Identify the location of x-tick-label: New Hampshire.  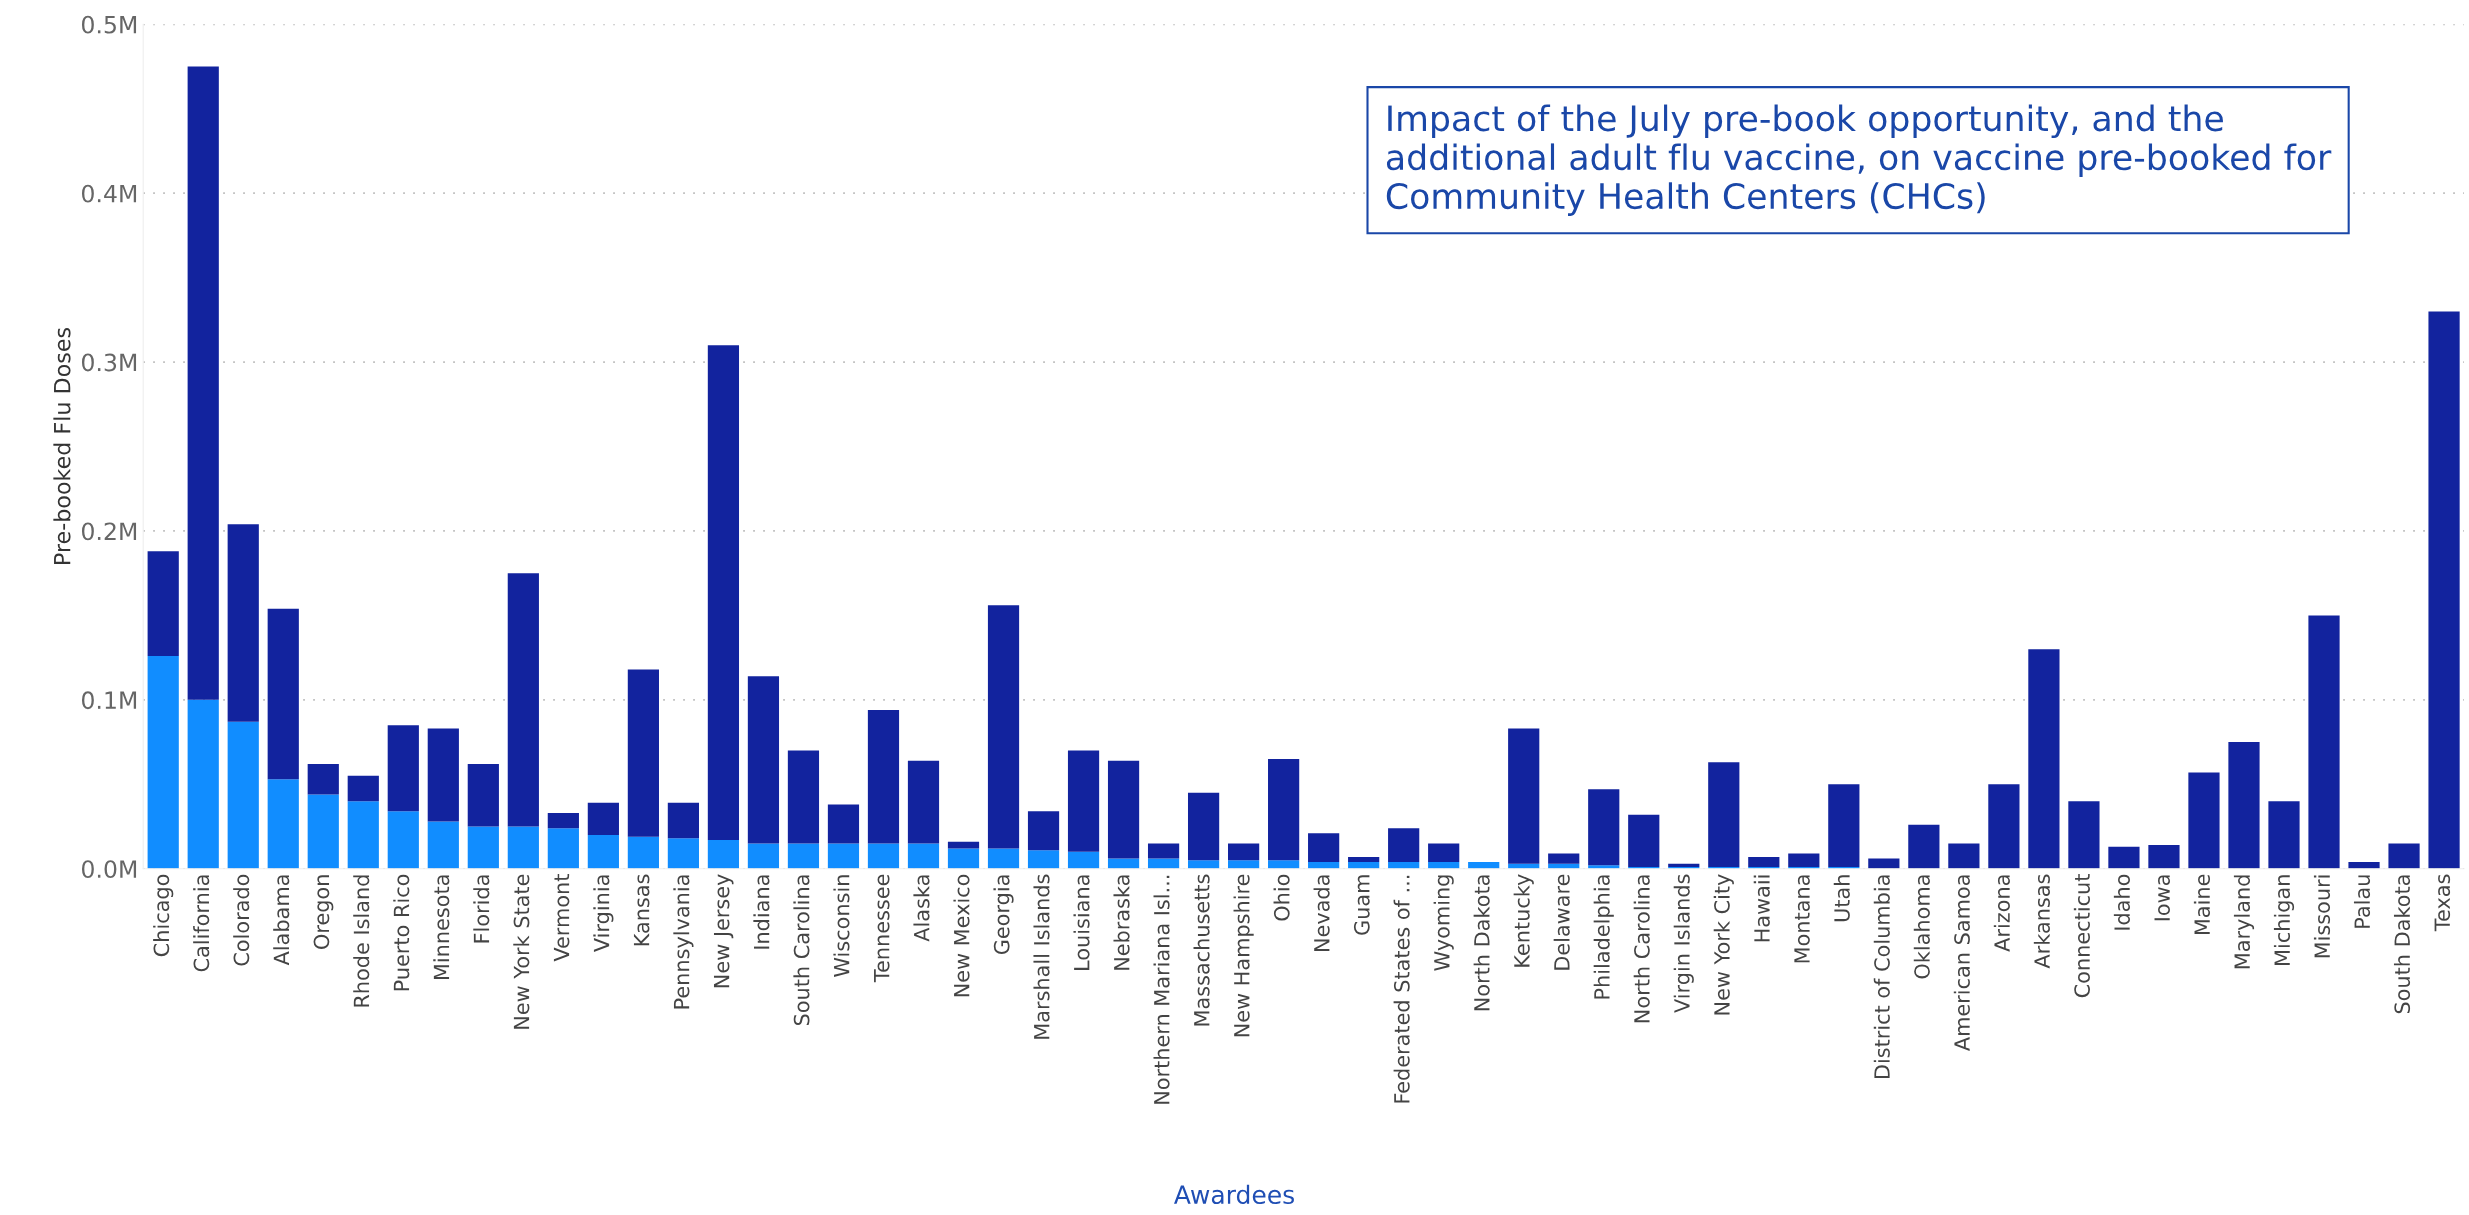
(1243, 955).